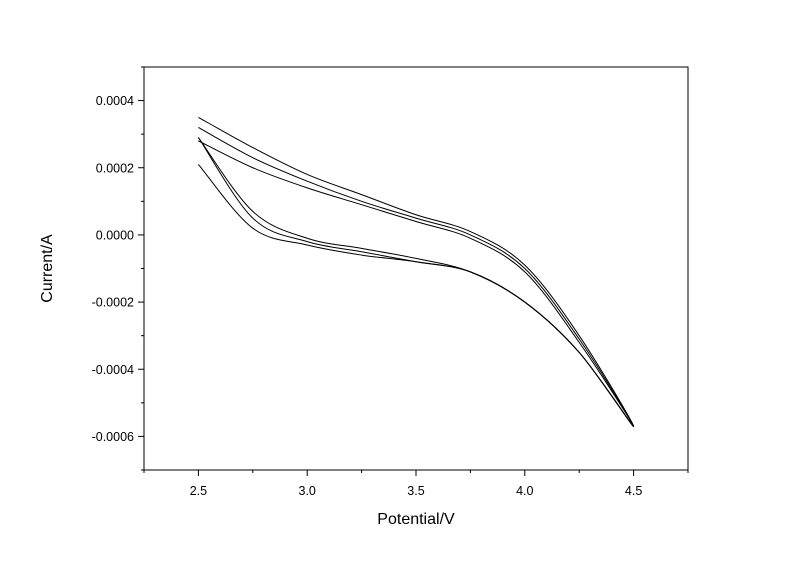  I want to click on x-tick-label: 2.5, so click(198, 491).